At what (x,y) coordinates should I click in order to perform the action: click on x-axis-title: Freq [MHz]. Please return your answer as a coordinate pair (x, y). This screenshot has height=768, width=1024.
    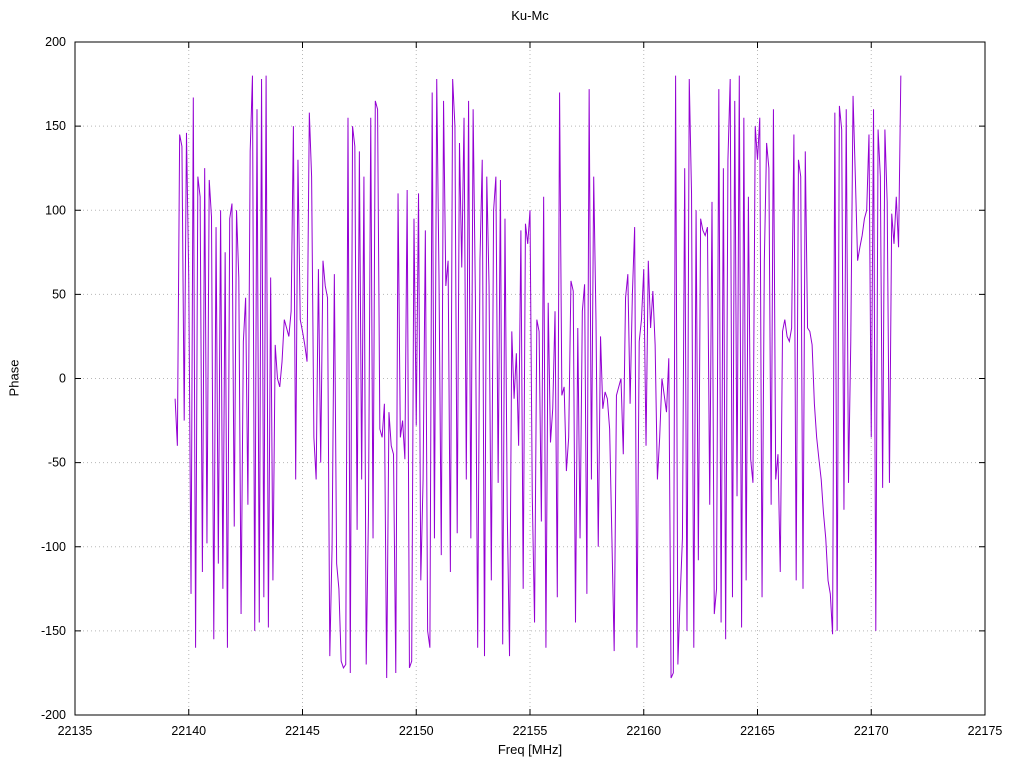
    Looking at the image, I should click on (530, 749).